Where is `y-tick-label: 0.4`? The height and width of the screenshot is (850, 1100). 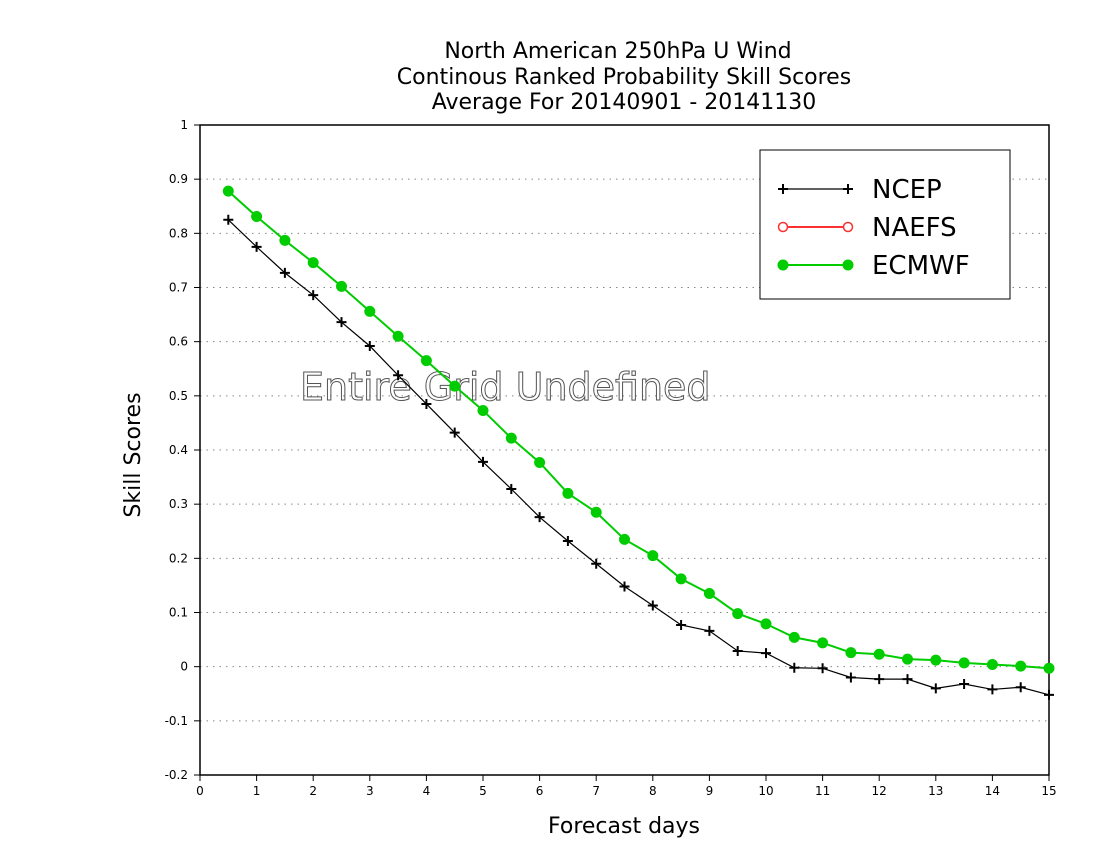 y-tick-label: 0.4 is located at coordinates (178, 450).